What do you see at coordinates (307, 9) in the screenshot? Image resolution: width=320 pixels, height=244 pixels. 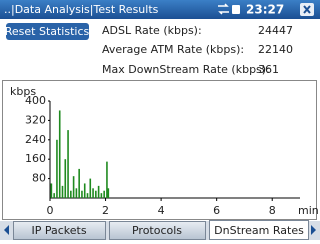 I see `close-button` at bounding box center [307, 9].